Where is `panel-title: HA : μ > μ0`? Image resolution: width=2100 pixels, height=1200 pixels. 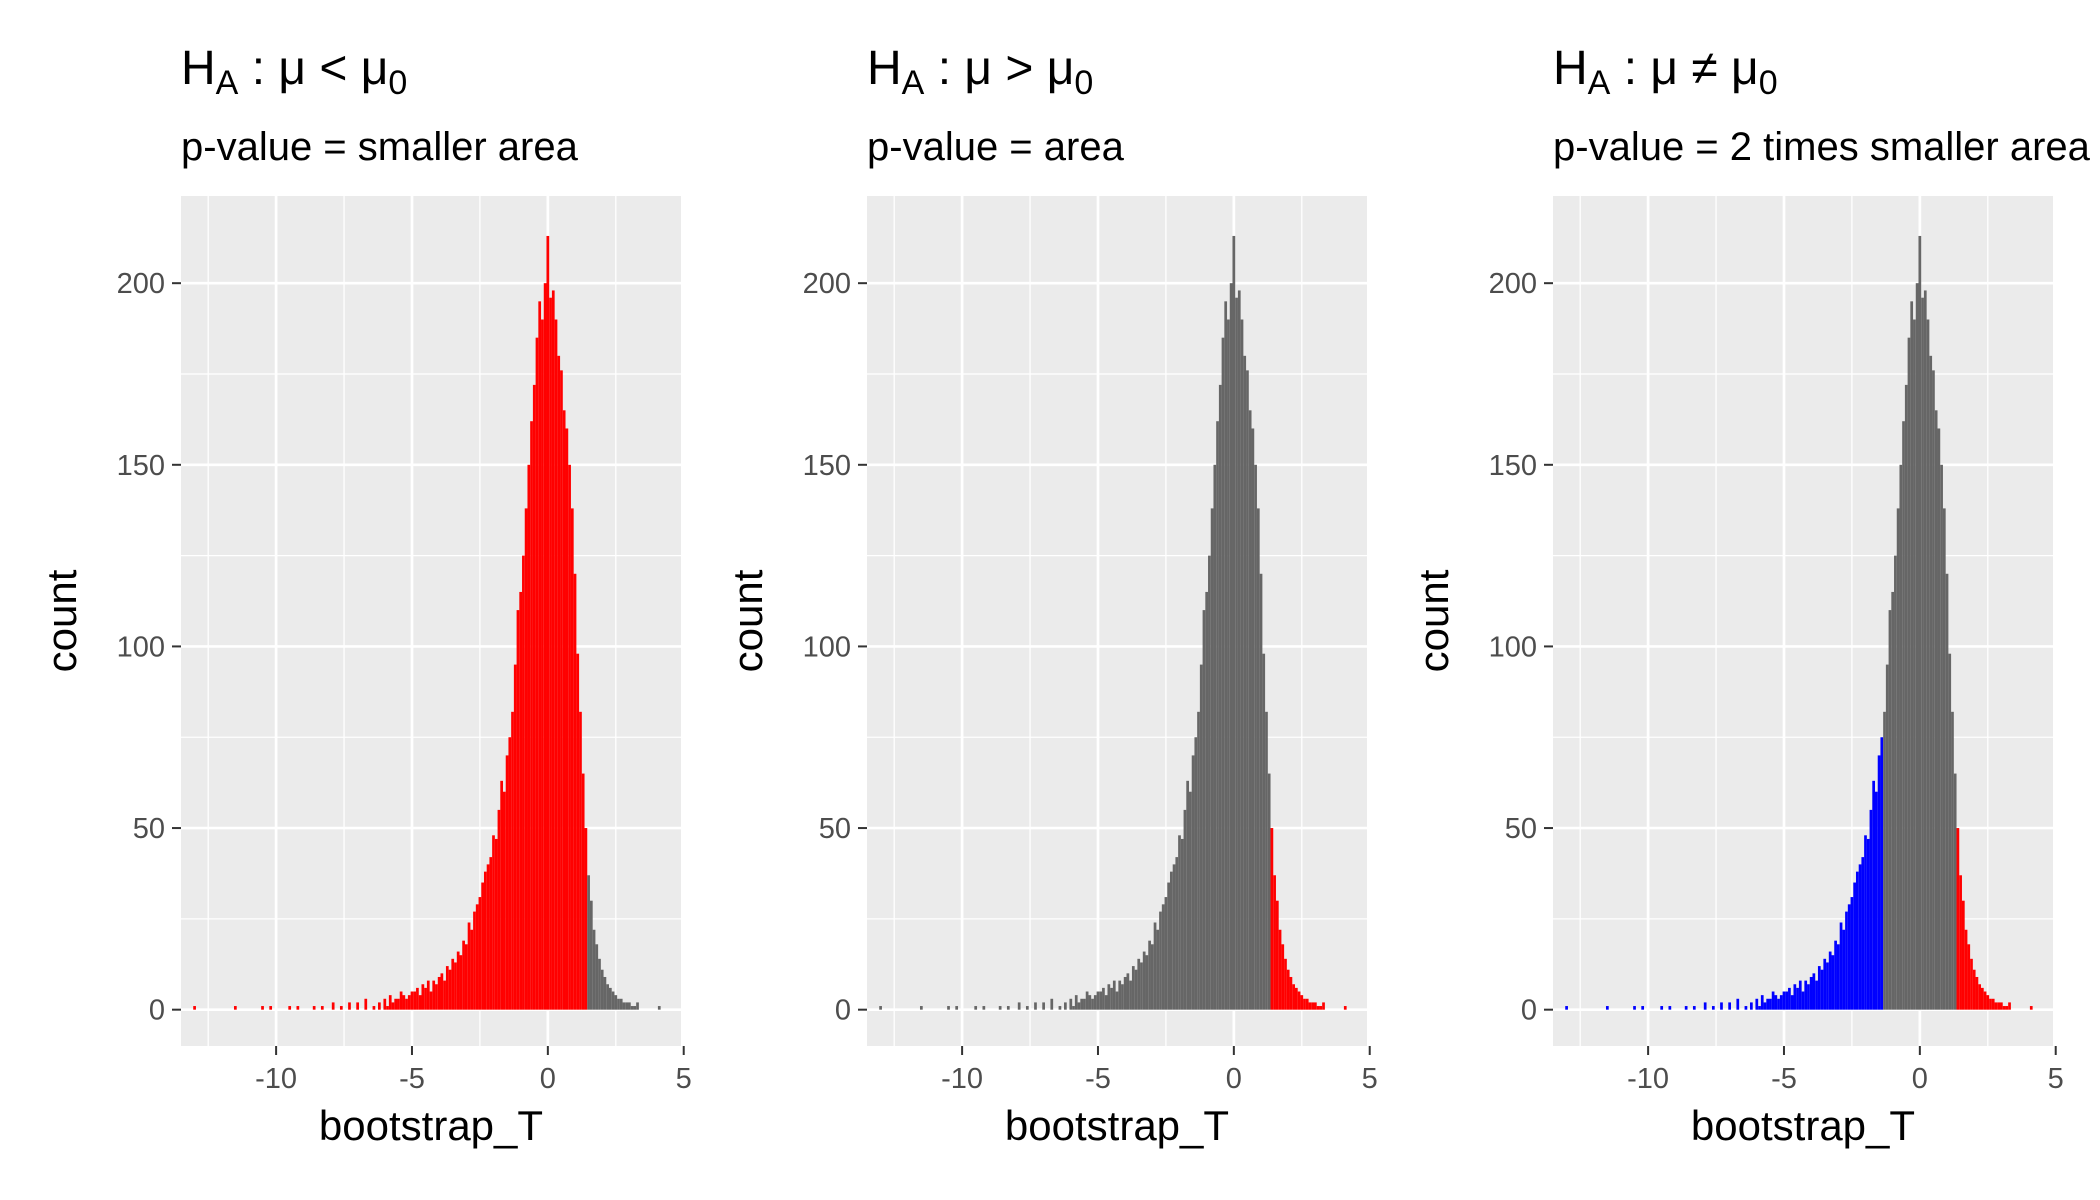
panel-title: HA : μ > μ0 is located at coordinates (980, 72).